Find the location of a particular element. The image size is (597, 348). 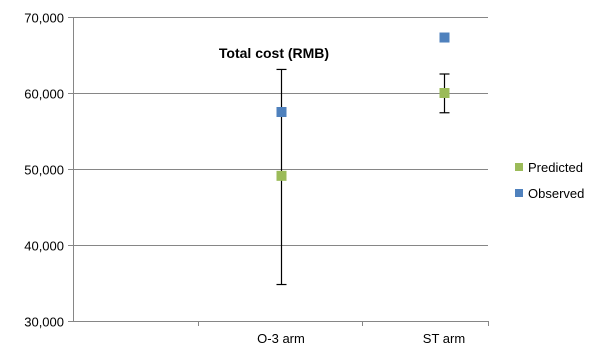

chart-title: Total cost (RMB) is located at coordinates (274, 53).